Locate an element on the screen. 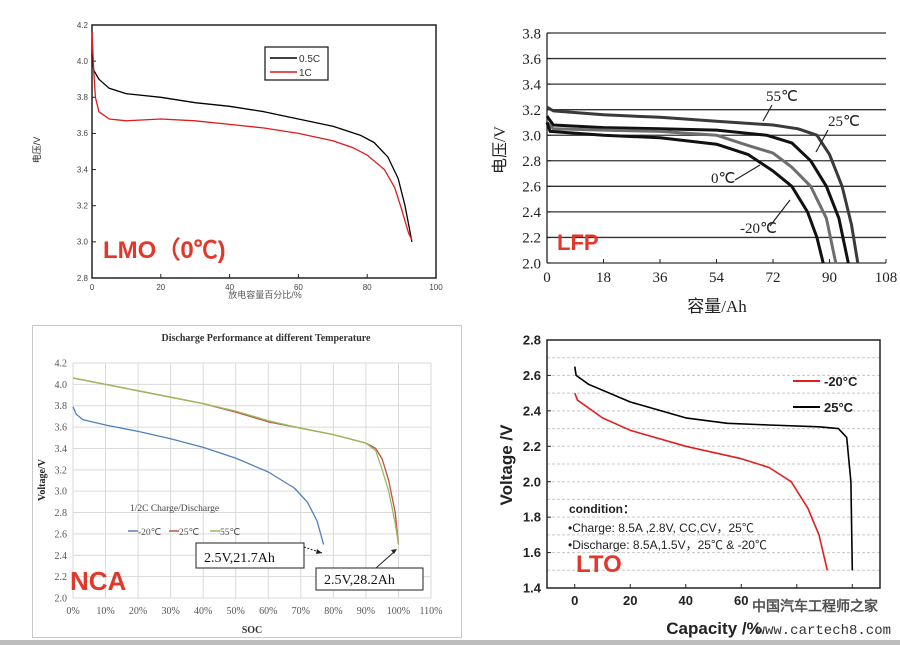 This screenshot has height=645, width=900. legend-label: 25°C is located at coordinates (839, 407).